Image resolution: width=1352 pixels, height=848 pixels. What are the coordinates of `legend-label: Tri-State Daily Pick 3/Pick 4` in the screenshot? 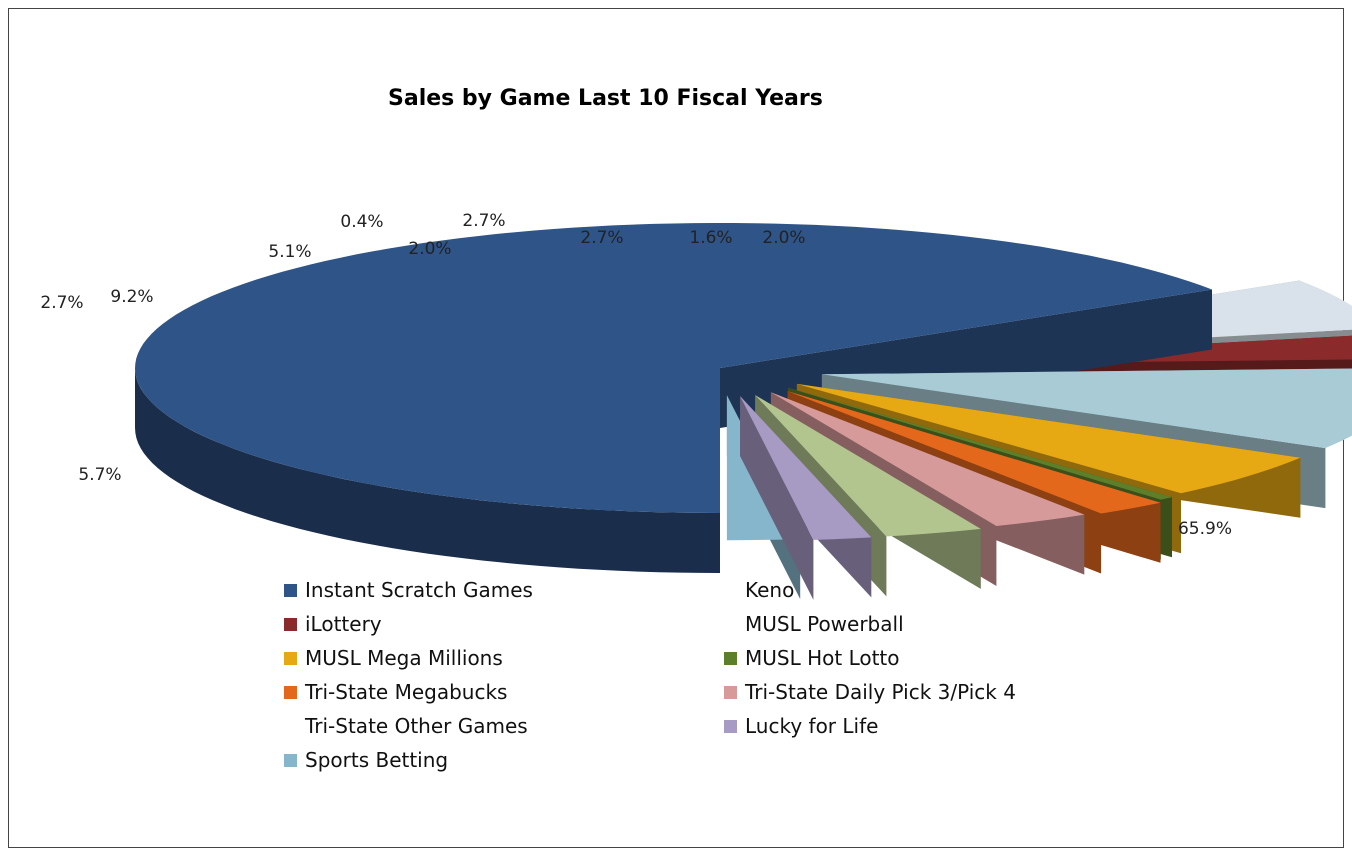 It's located at (880, 692).